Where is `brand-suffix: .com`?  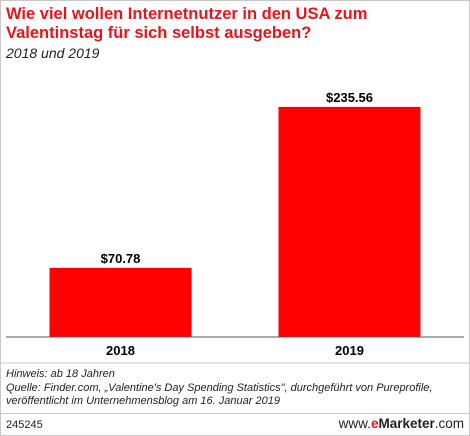 brand-suffix: .com is located at coordinates (449, 423).